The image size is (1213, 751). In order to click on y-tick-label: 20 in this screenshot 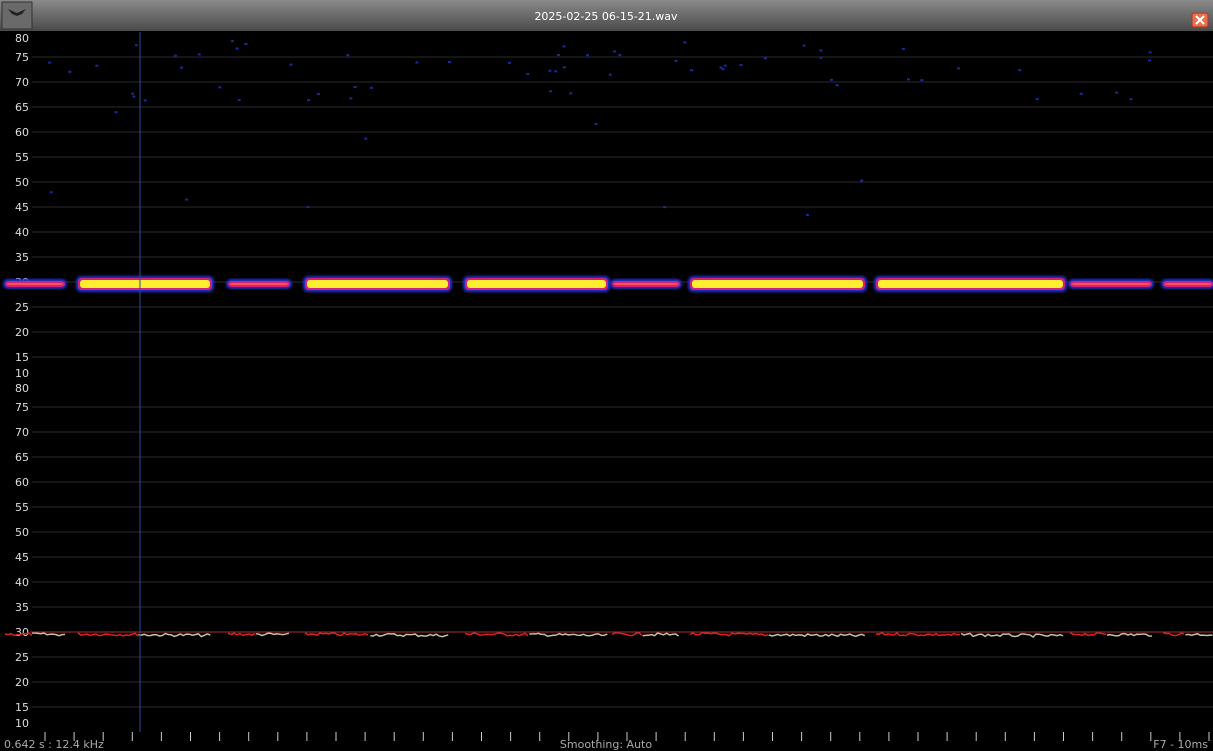, I will do `click(22, 682)`.